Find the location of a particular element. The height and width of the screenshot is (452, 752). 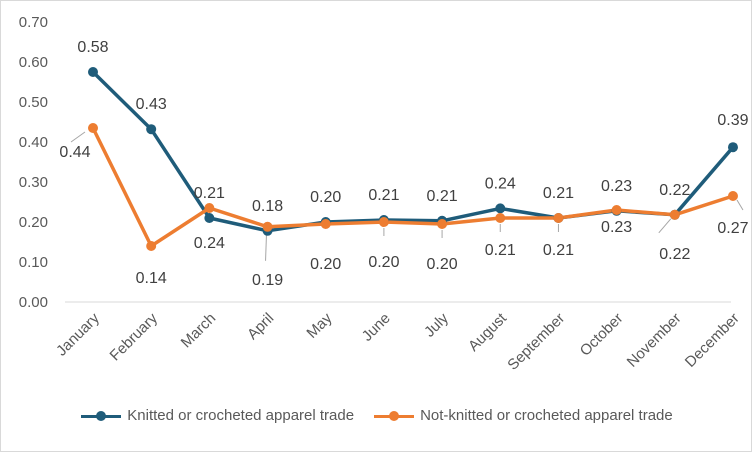

data-label-s0-10: 0.22 is located at coordinates (674, 190).